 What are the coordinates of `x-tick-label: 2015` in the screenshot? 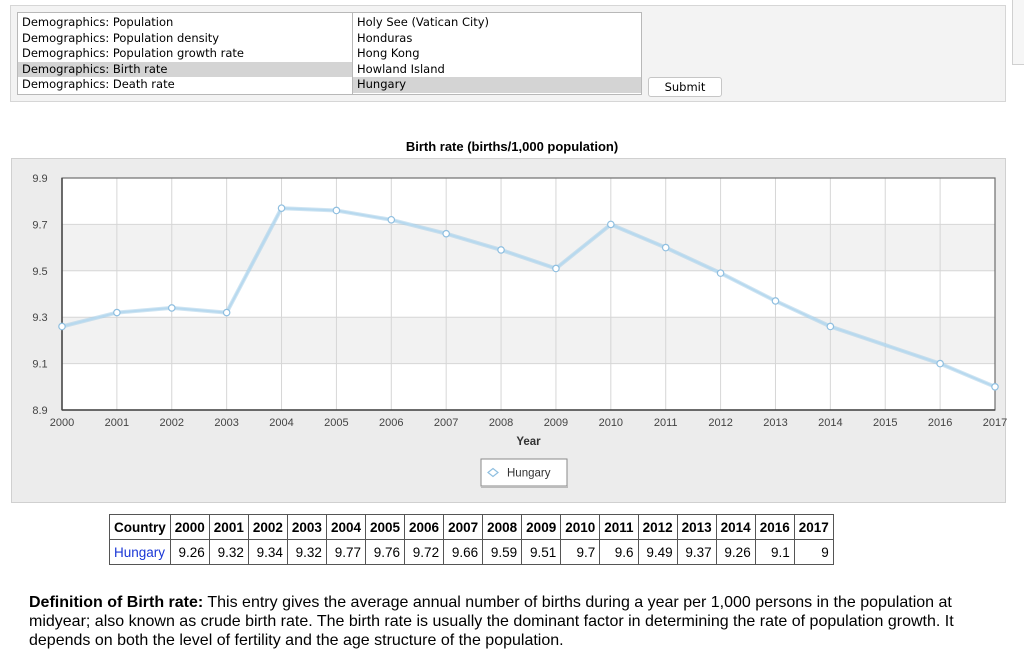 It's located at (885, 423).